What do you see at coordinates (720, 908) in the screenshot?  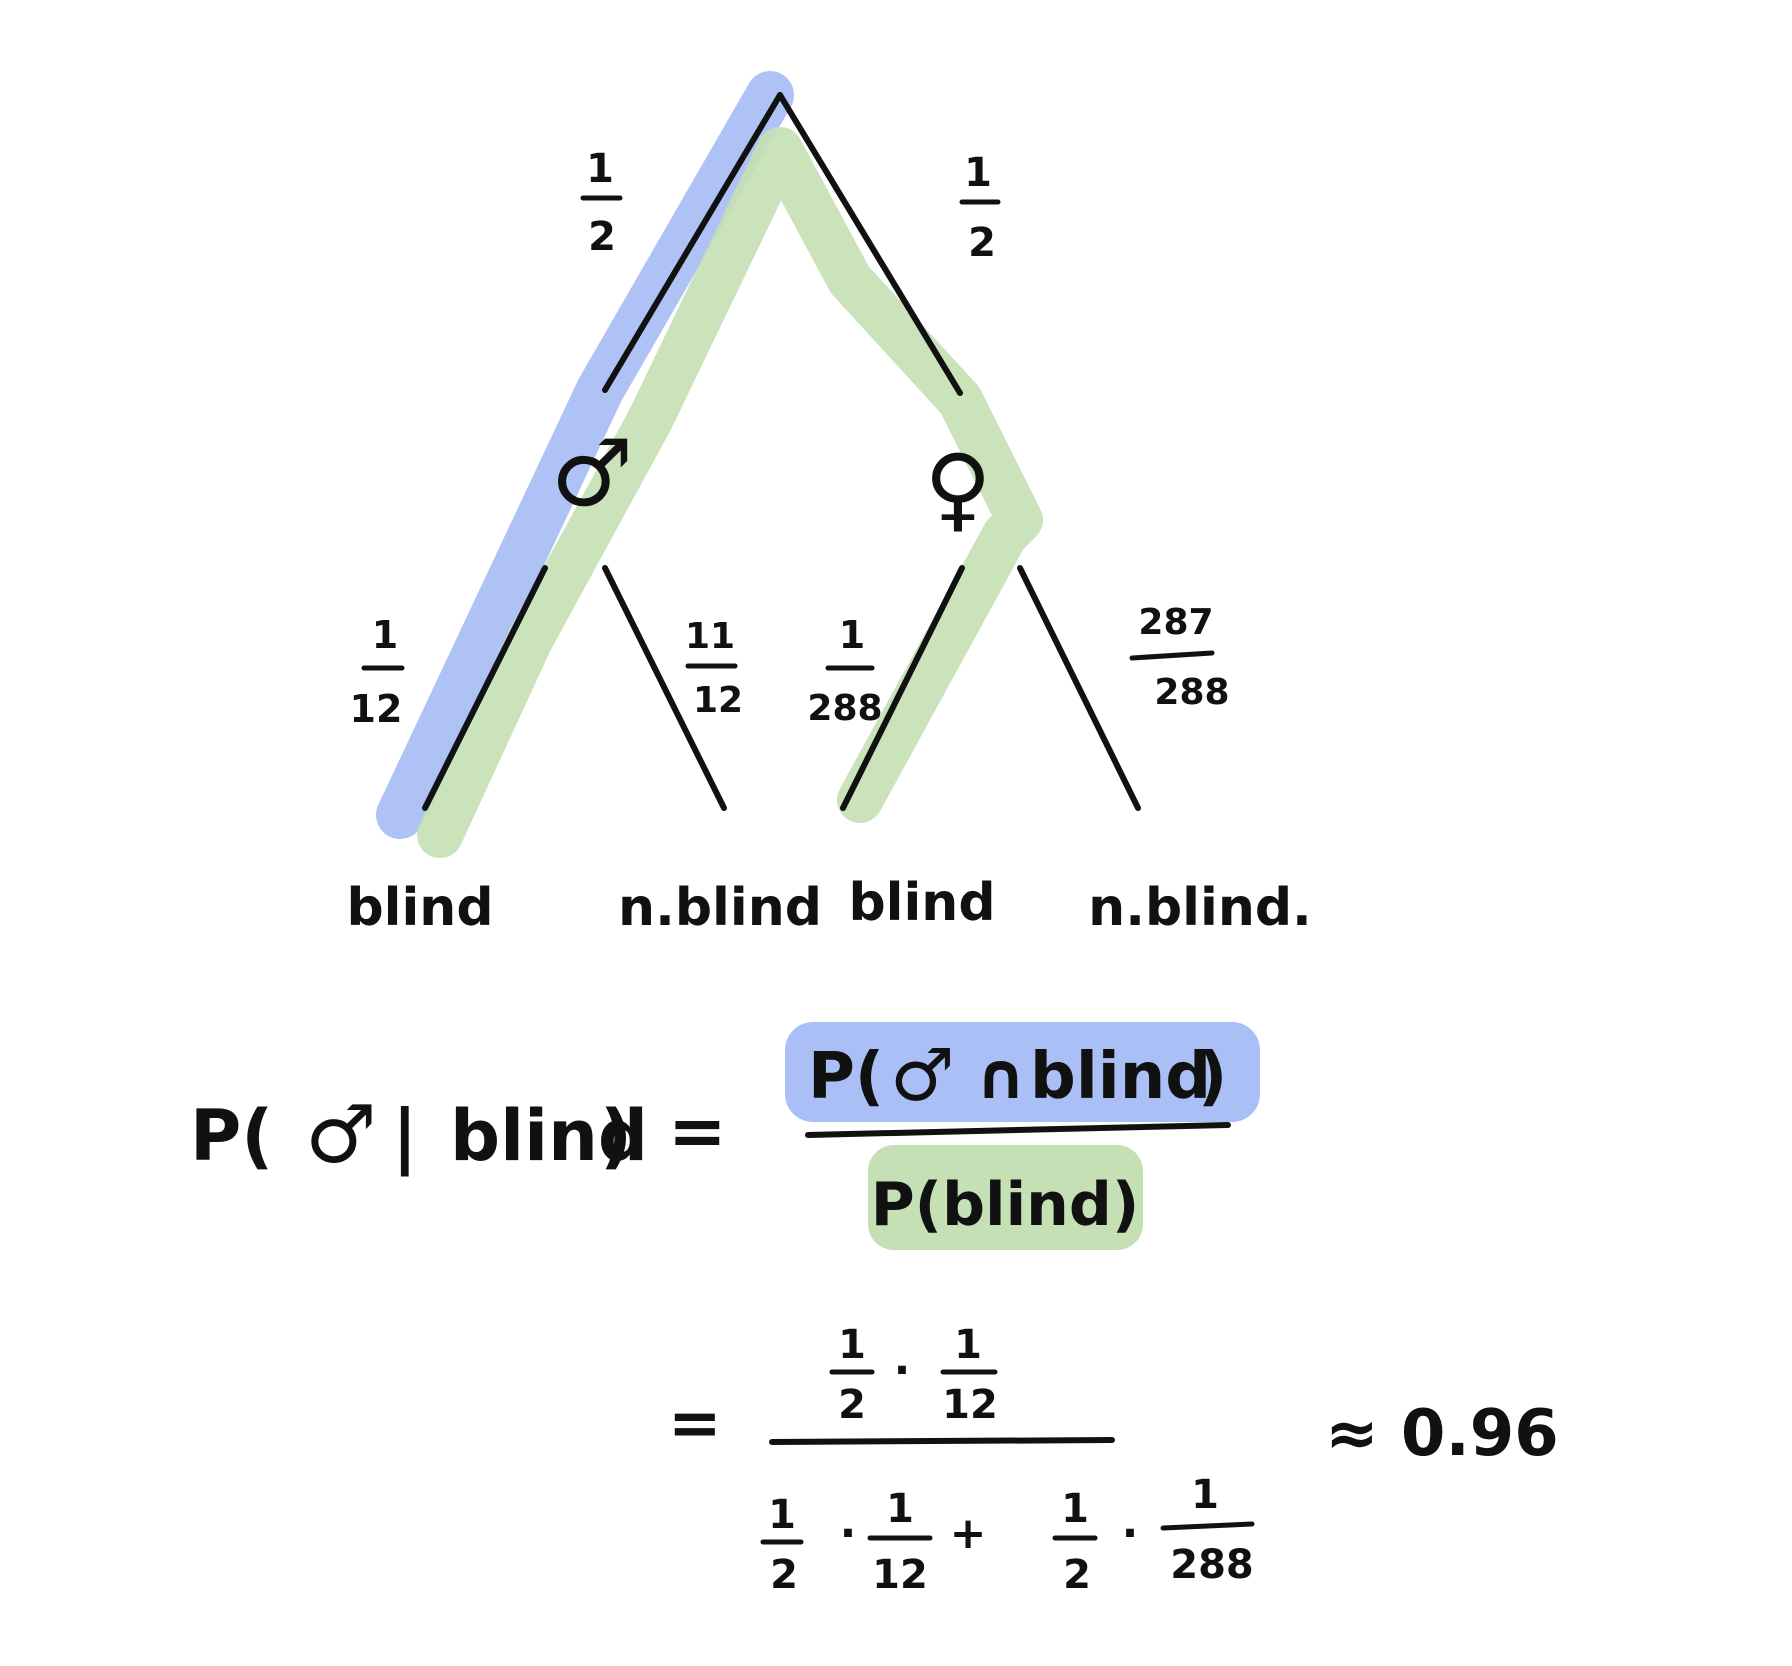 I see `leaf-male-not-blind: n.blind` at bounding box center [720, 908].